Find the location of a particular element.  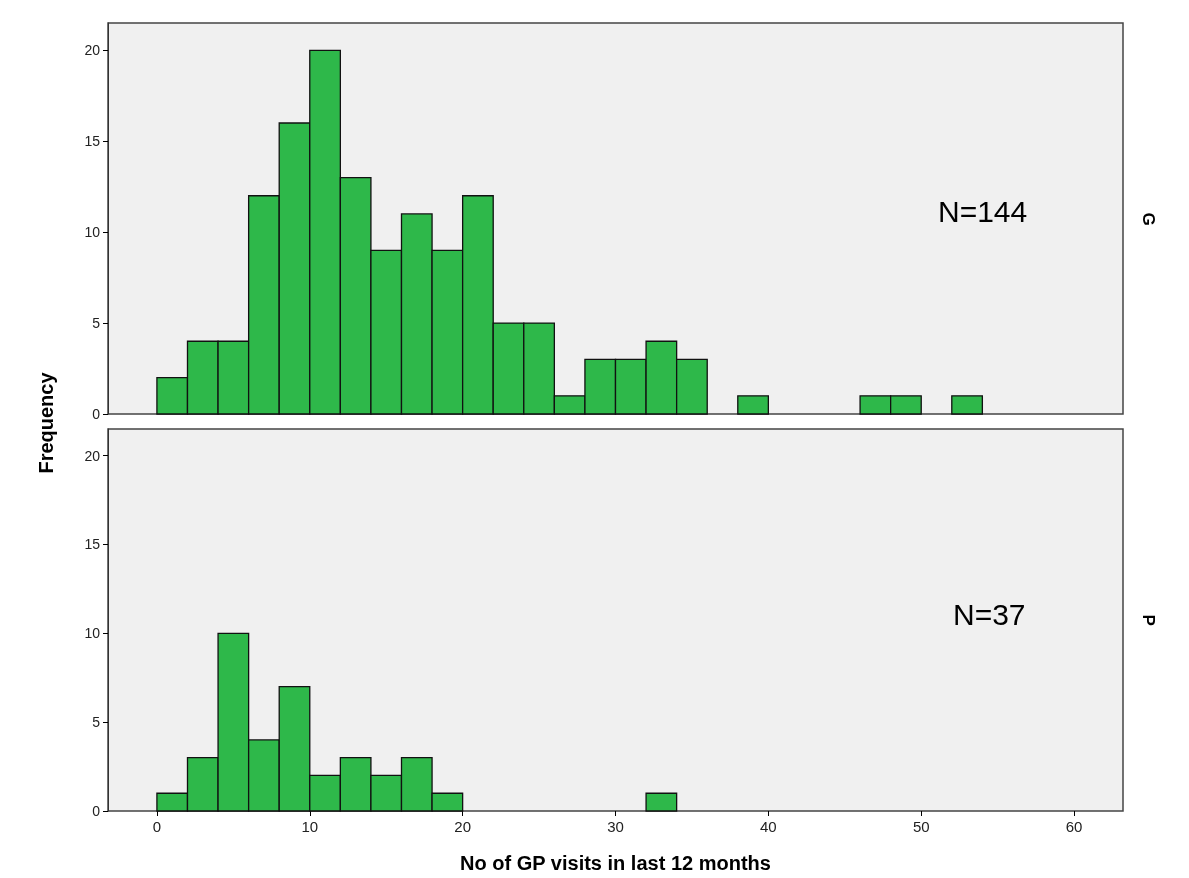

x-tick-label: 20 is located at coordinates (462, 826).